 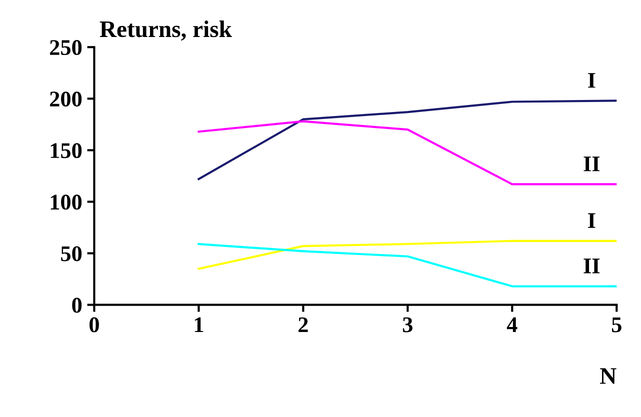 I want to click on x-tick-label: 5, so click(x=617, y=325).